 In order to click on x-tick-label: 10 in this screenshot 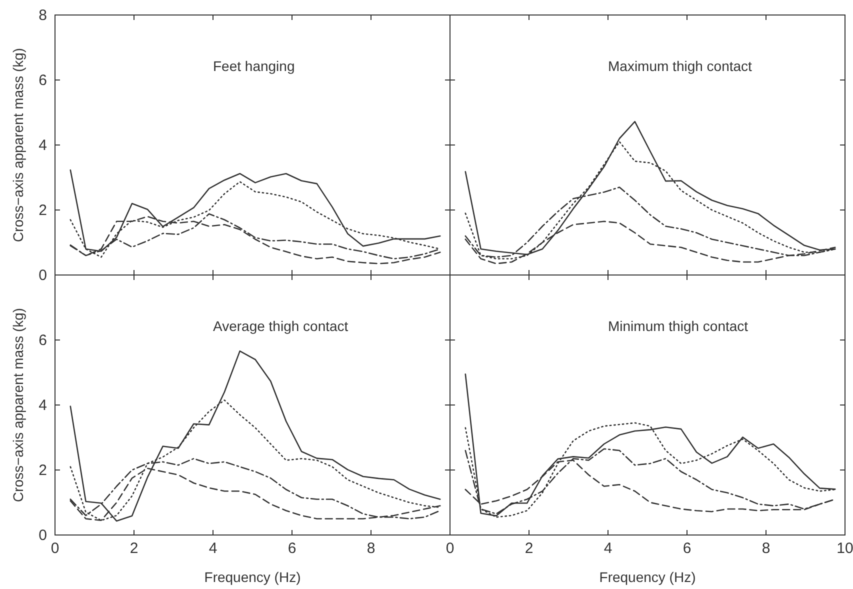, I will do `click(844, 548)`.